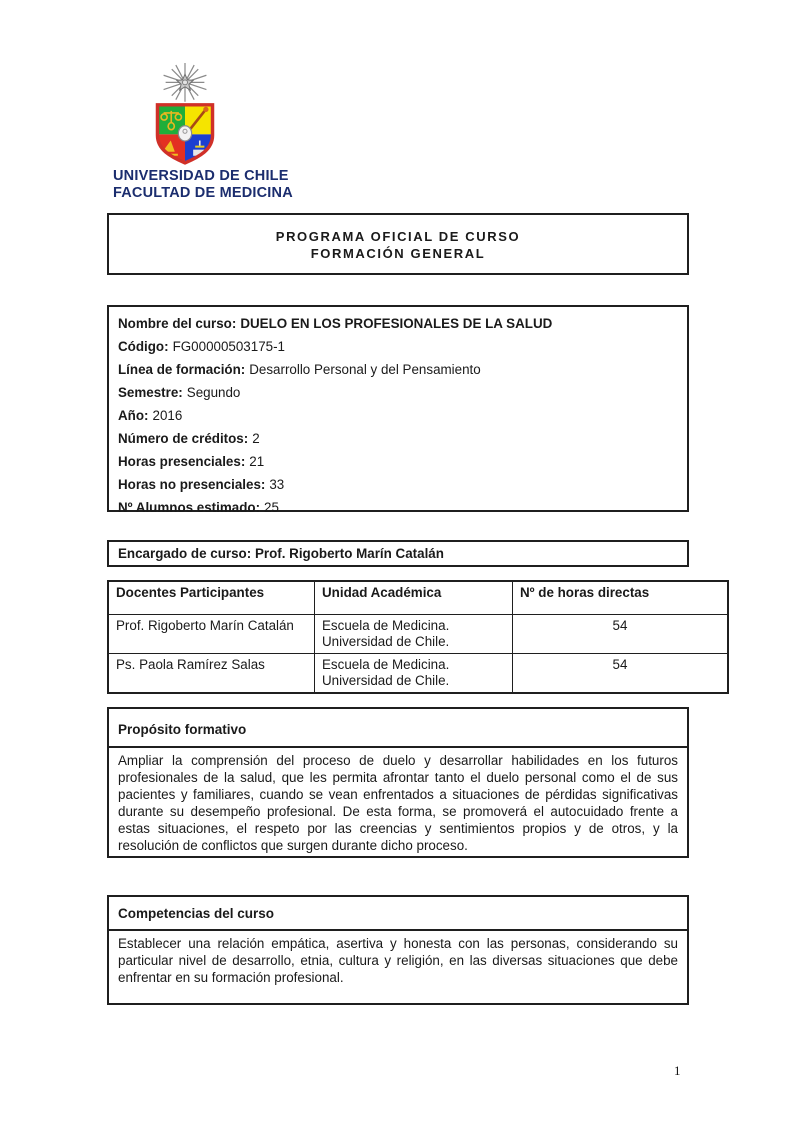 Image resolution: width=800 pixels, height=1132 pixels. Describe the element at coordinates (185, 553) in the screenshot. I see `course-lead-label: Encargado de curso:` at that location.